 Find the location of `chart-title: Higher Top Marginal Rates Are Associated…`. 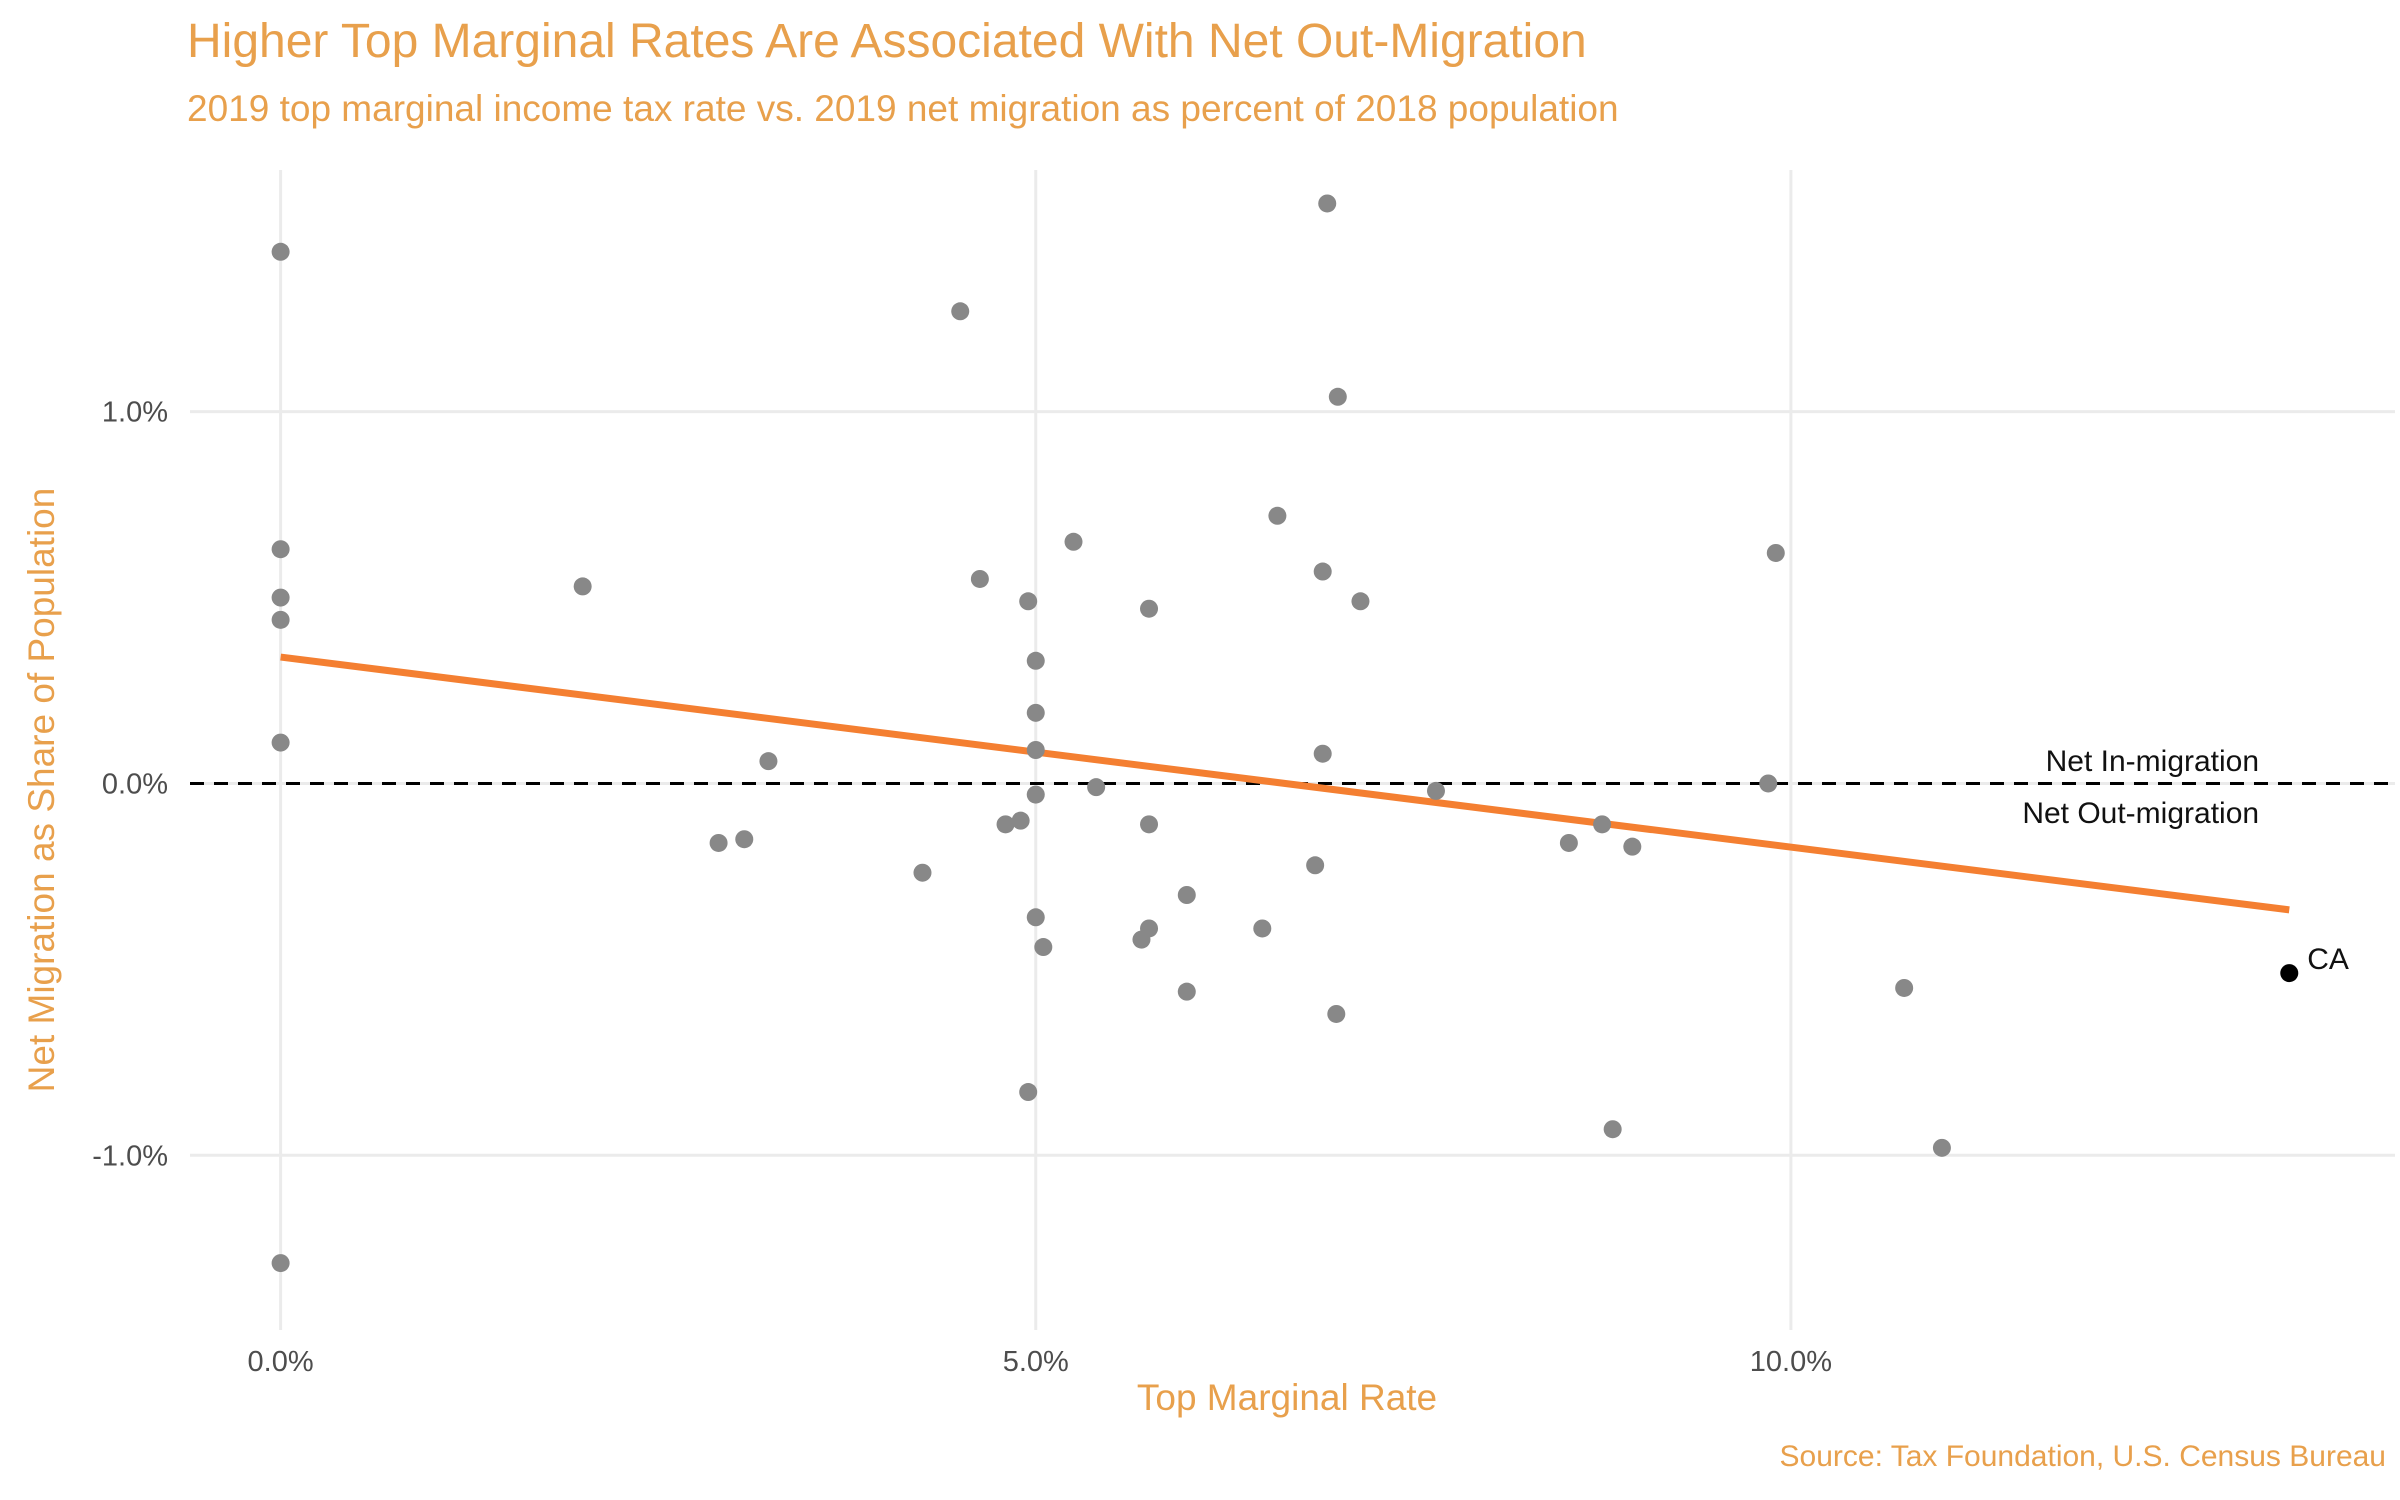

chart-title: Higher Top Marginal Rates Are Associated… is located at coordinates (887, 41).